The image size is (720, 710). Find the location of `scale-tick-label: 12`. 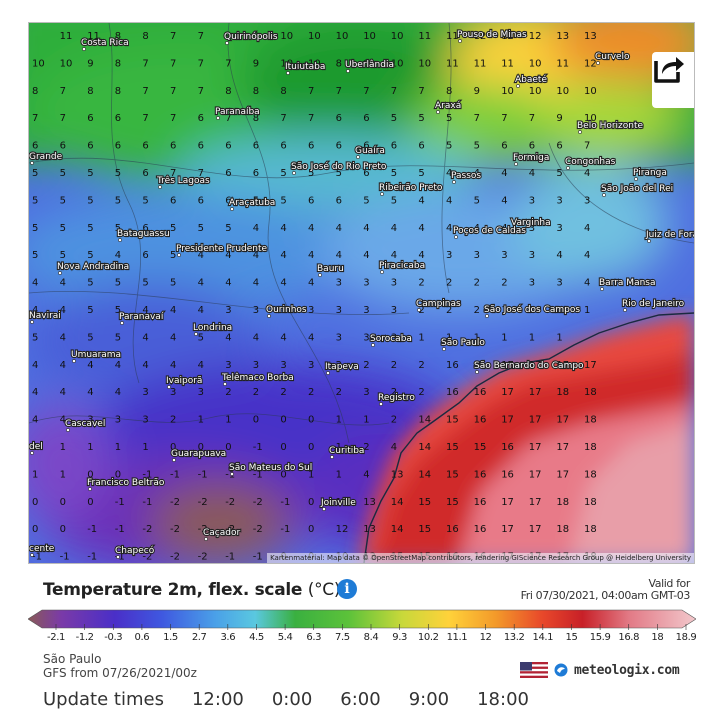

scale-tick-label: 12 is located at coordinates (485, 637).